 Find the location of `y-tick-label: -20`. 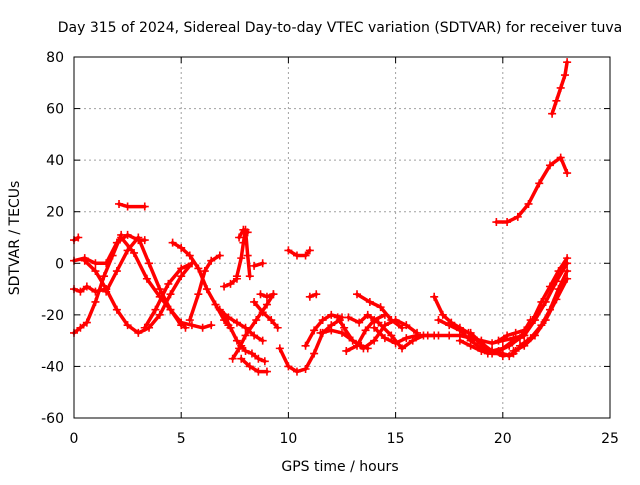

y-tick-label: -20 is located at coordinates (52, 316).